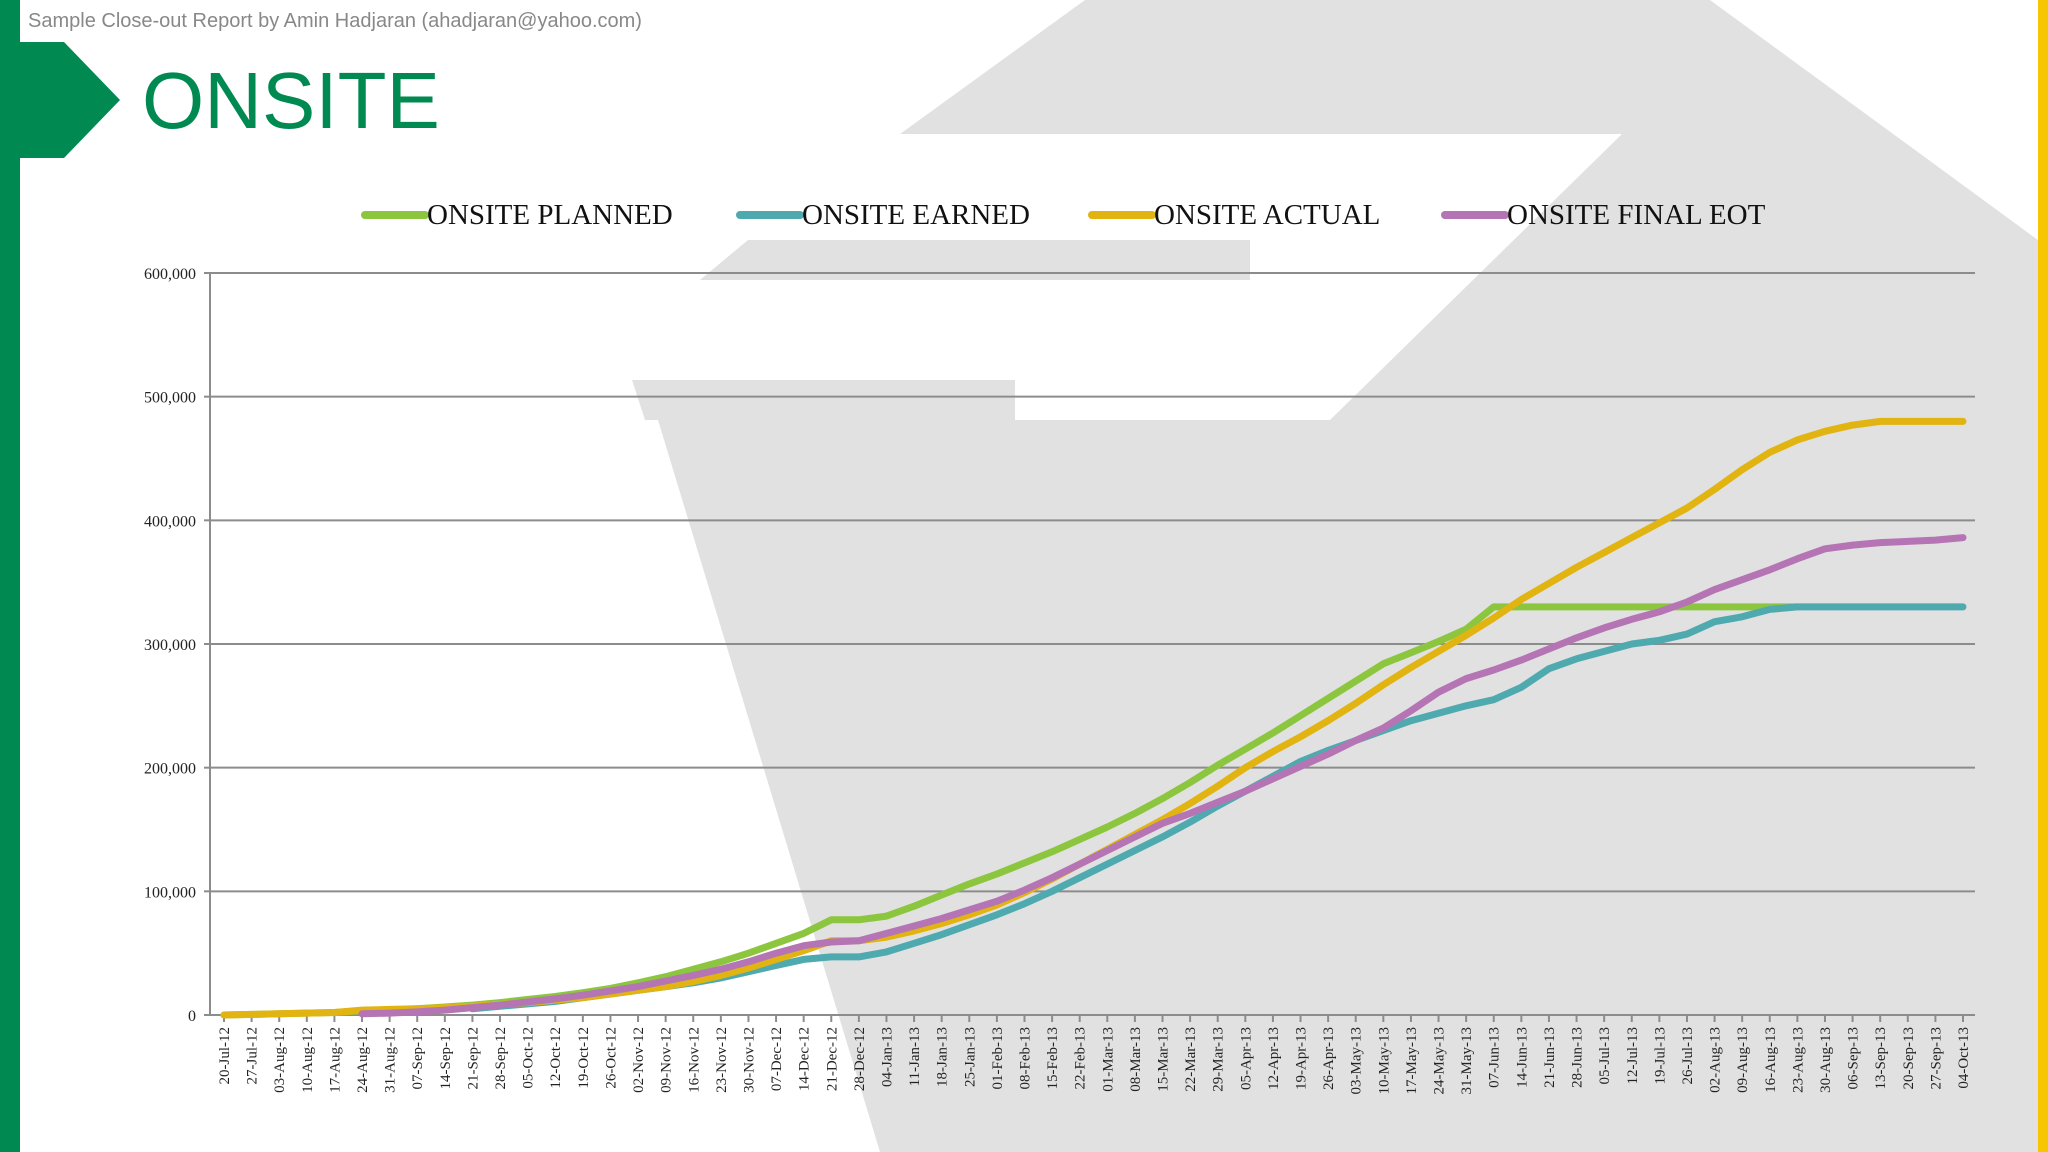 This screenshot has width=2048, height=1152. Describe the element at coordinates (887, 1057) in the screenshot. I see `x-tick-label: 04-Jan-13` at that location.